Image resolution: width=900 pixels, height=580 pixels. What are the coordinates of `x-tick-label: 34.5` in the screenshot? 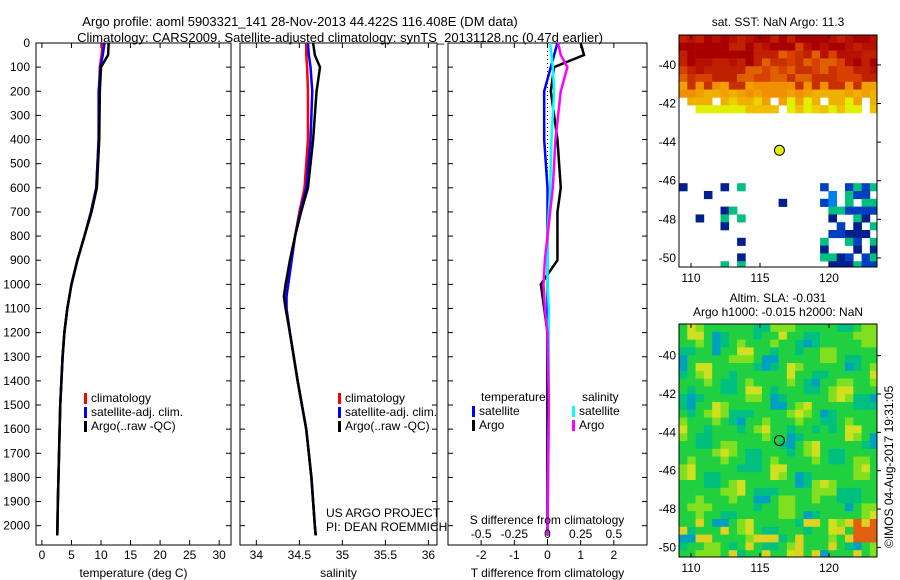 It's located at (300, 555).